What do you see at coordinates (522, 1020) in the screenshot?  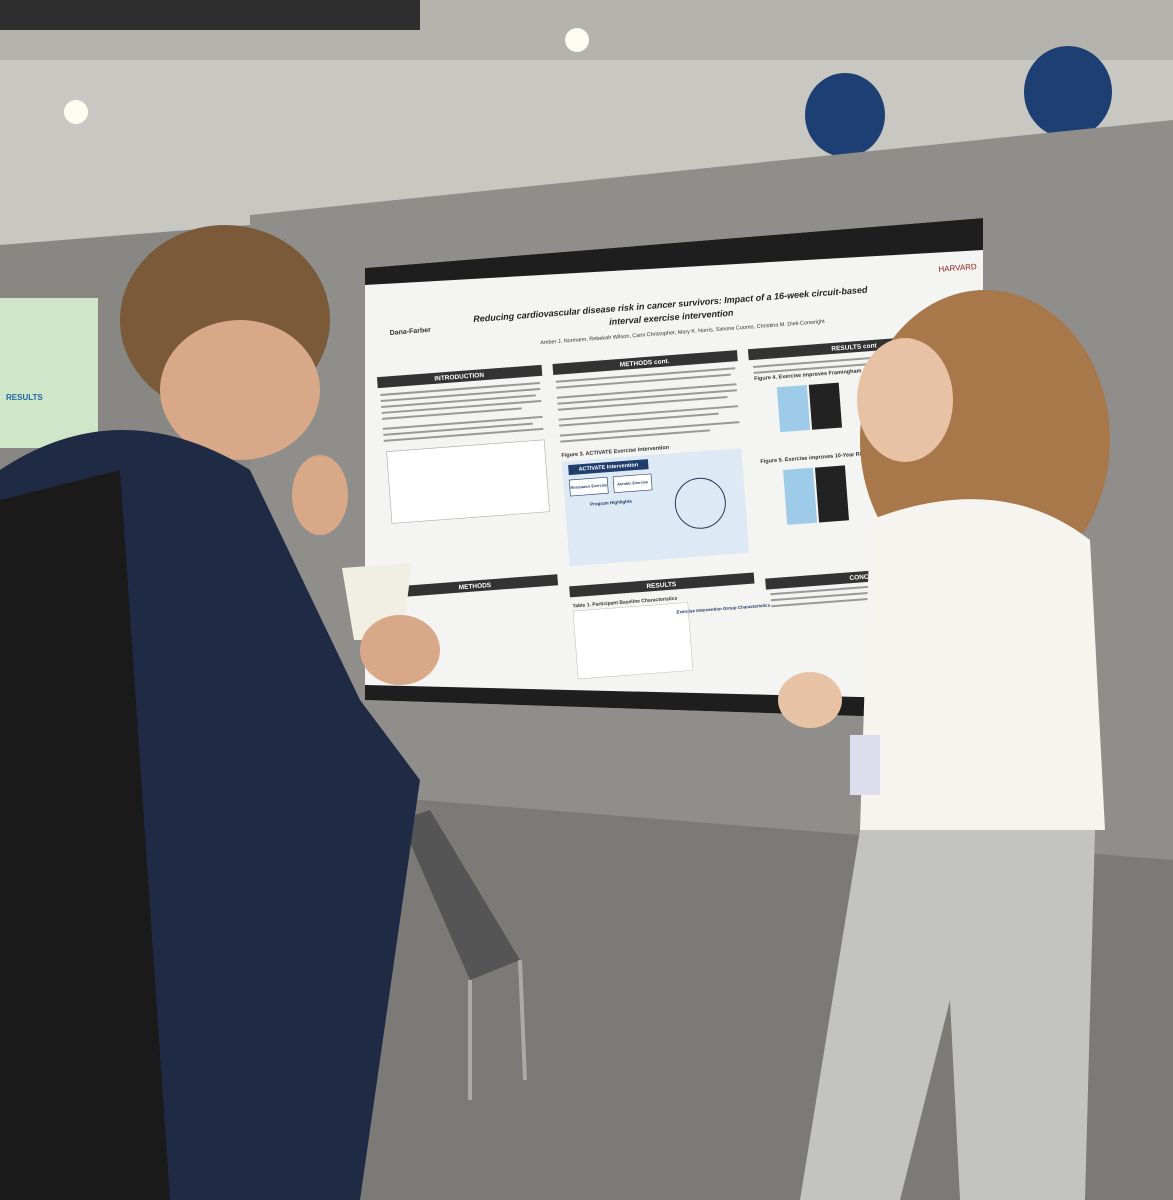 I see `chair-leg` at bounding box center [522, 1020].